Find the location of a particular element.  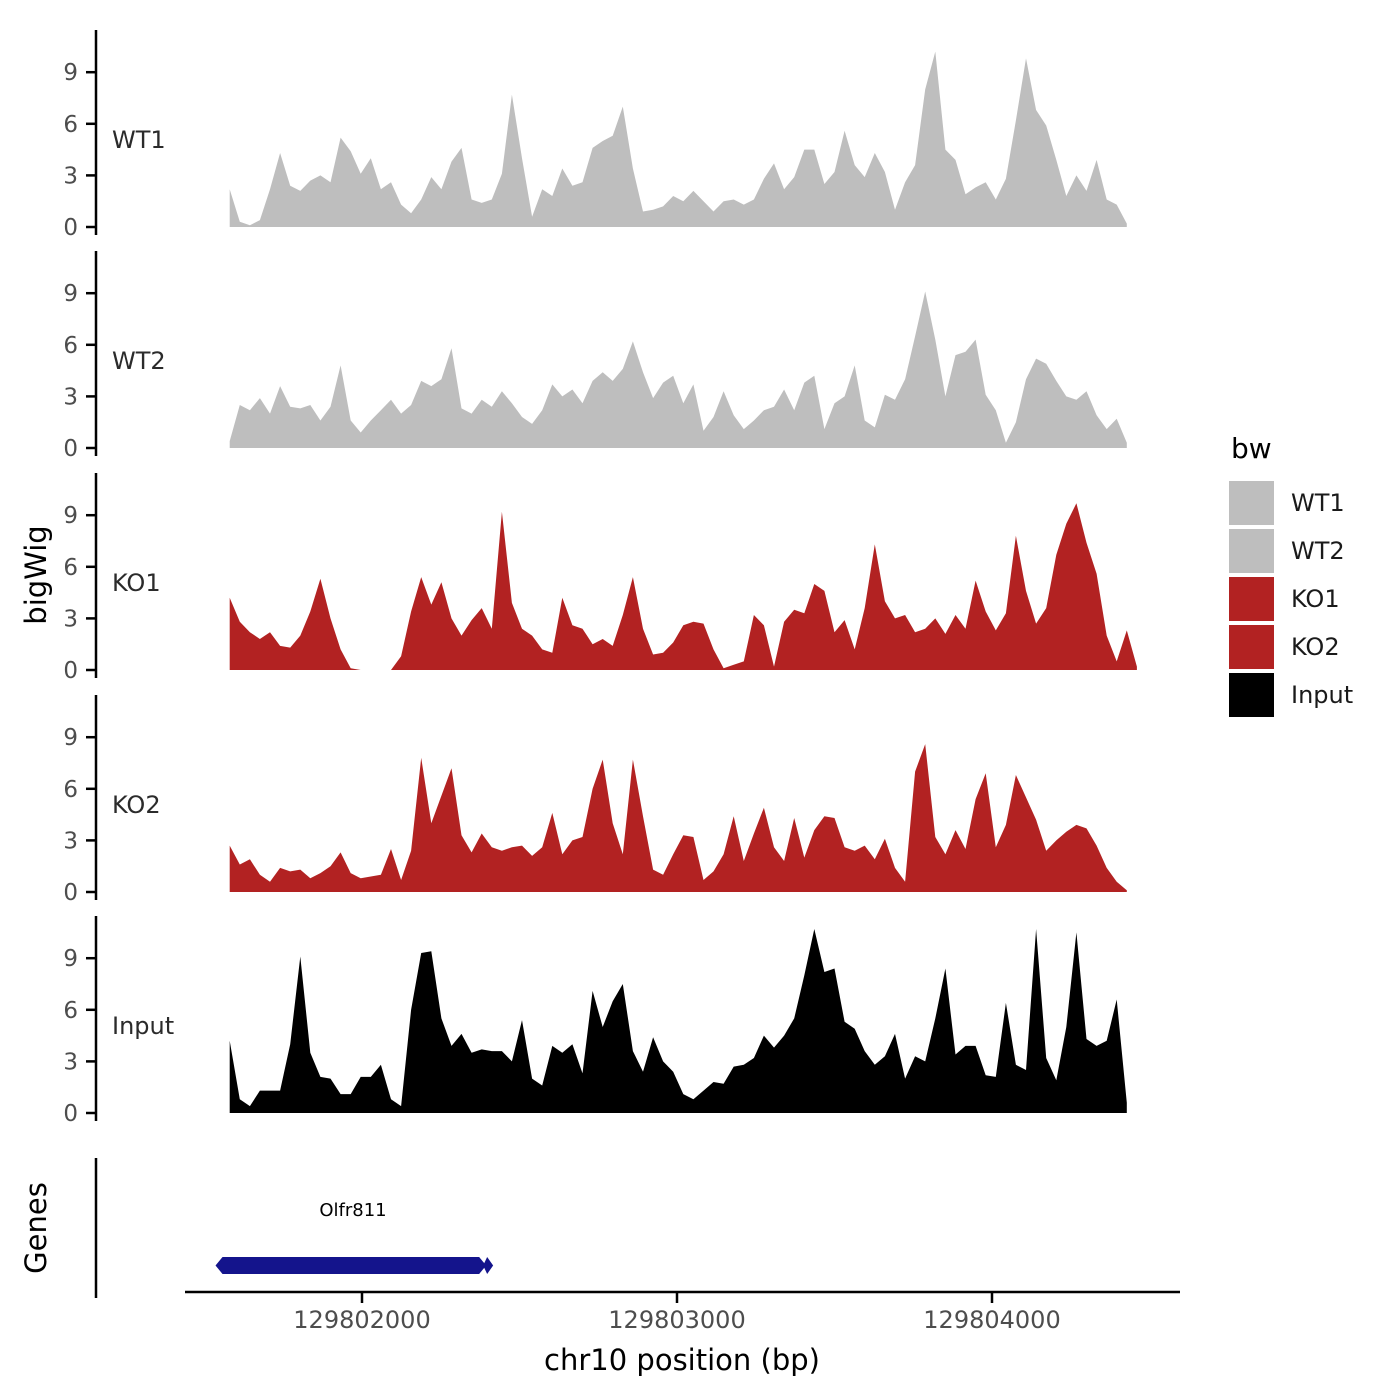

legend: bw WT1 WT2 KO1 KO2 Input is located at coordinates (1291, 576).